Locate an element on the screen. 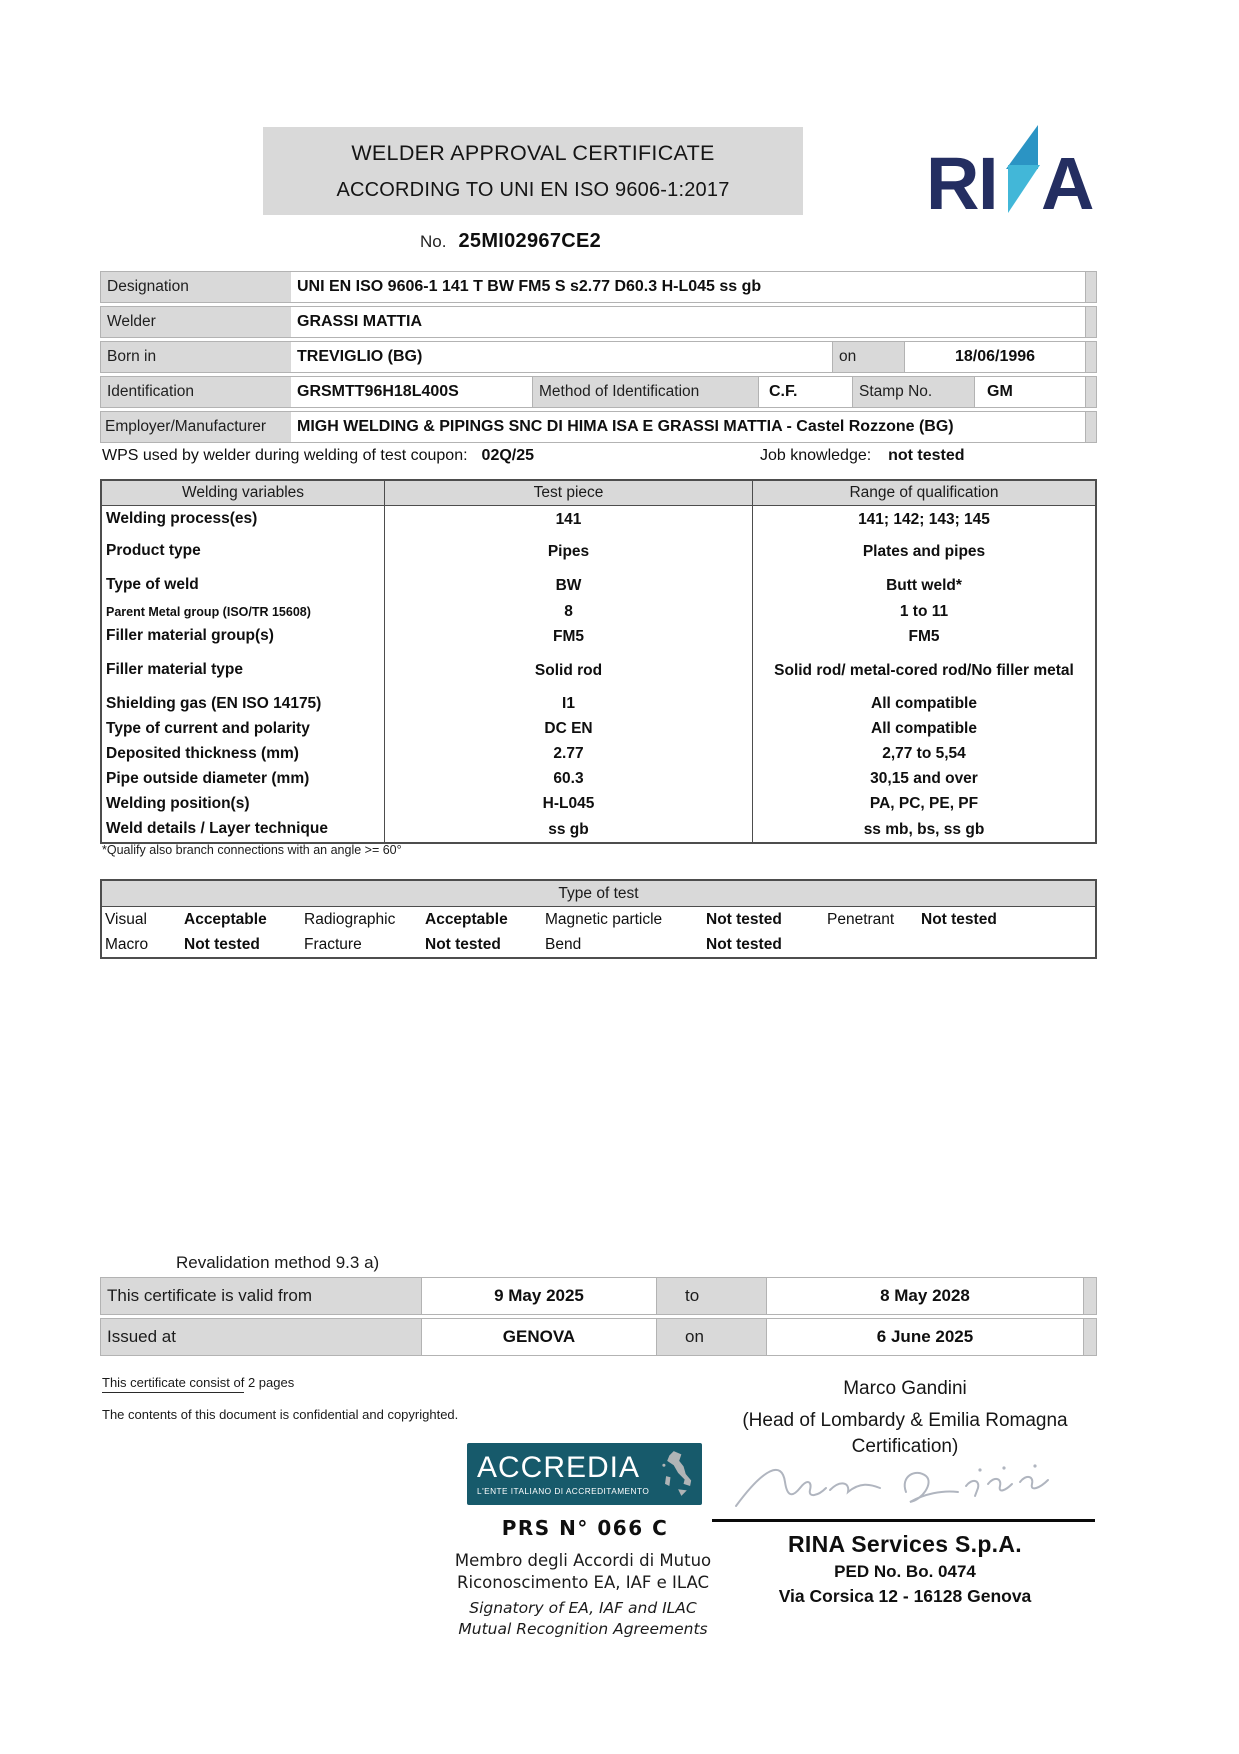 This screenshot has height=1754, width=1239. rina-logo: R I A is located at coordinates (1010, 171).